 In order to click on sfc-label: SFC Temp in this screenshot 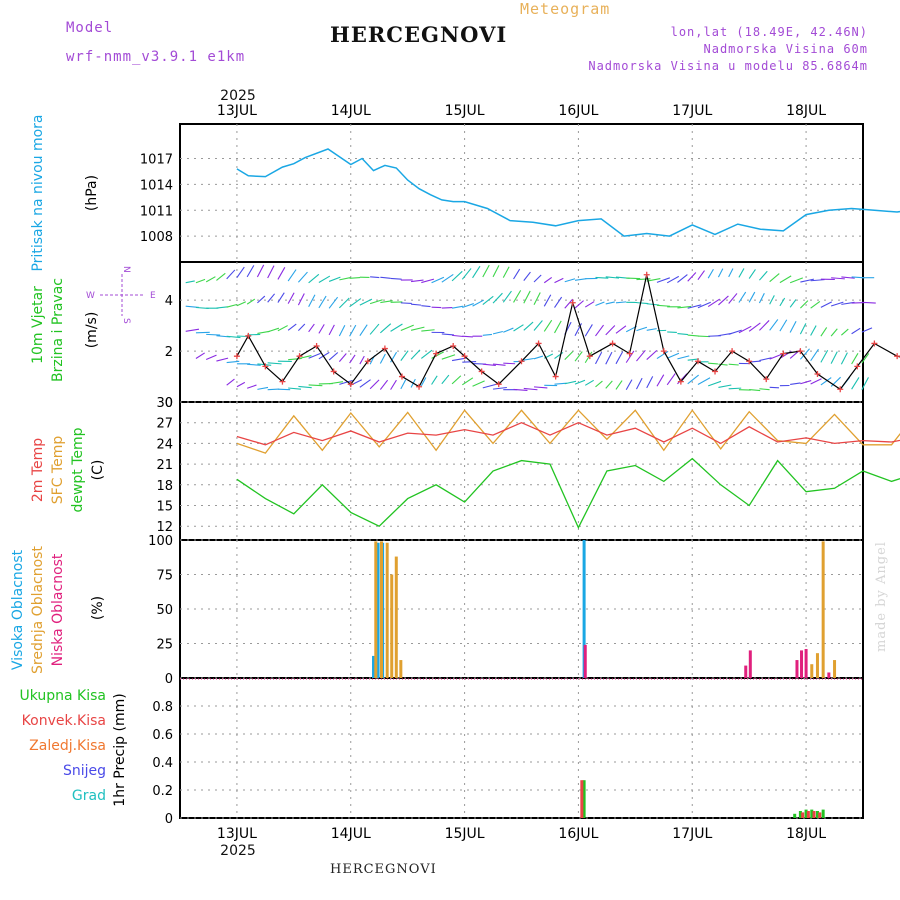, I will do `click(58, 470)`.